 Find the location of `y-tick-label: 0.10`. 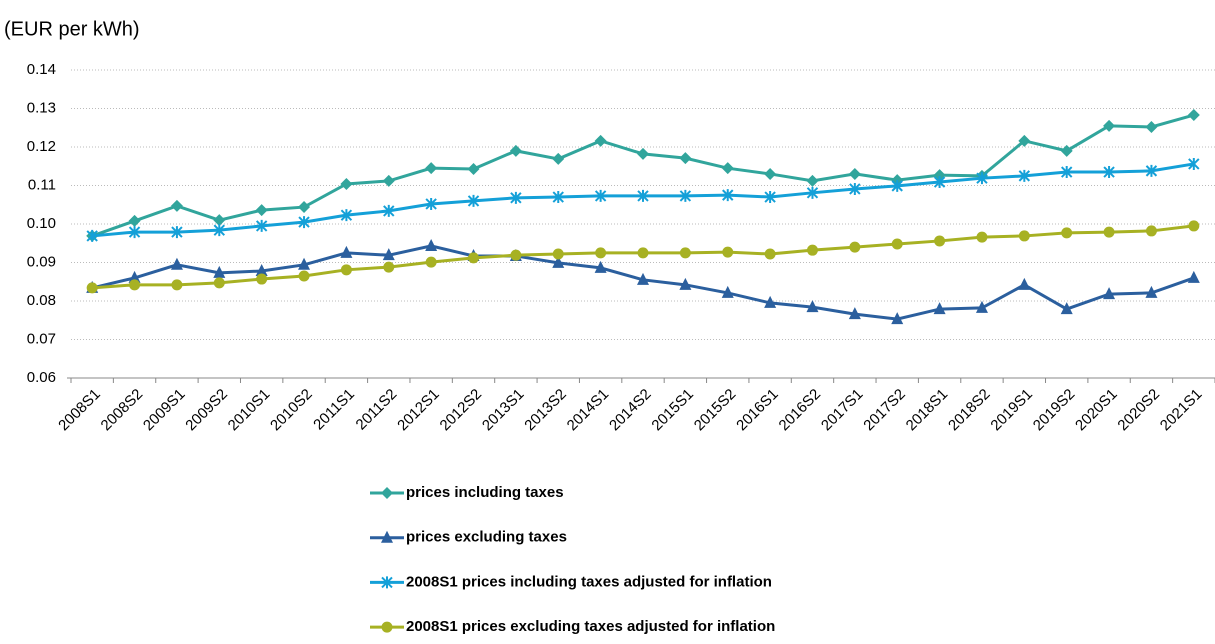

y-tick-label: 0.10 is located at coordinates (41, 223).